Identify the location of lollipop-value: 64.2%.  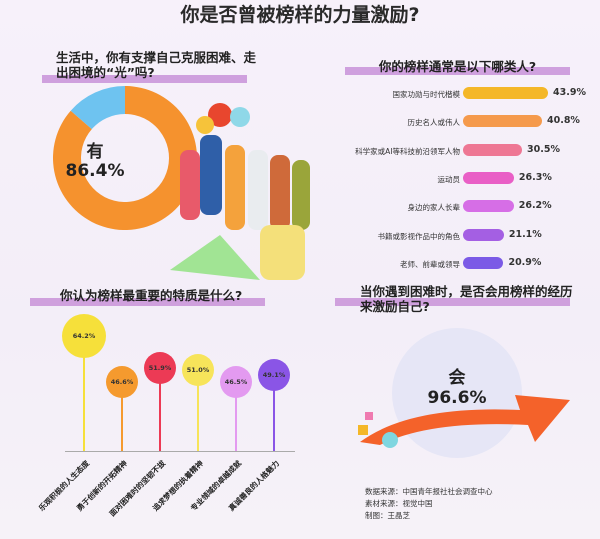
(84, 336).